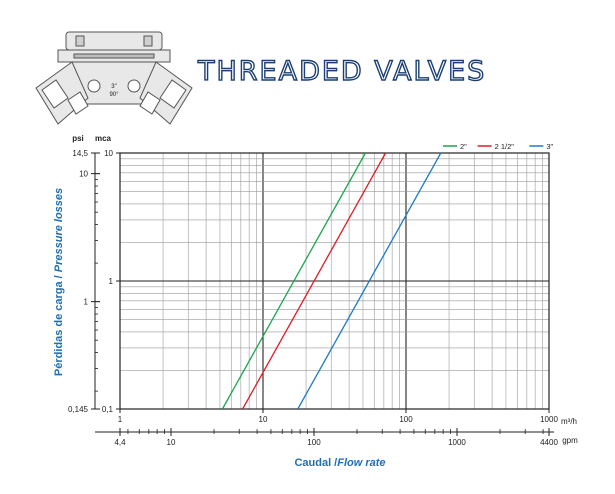  Describe the element at coordinates (86, 302) in the screenshot. I see `psi-tick-label: 1` at that location.